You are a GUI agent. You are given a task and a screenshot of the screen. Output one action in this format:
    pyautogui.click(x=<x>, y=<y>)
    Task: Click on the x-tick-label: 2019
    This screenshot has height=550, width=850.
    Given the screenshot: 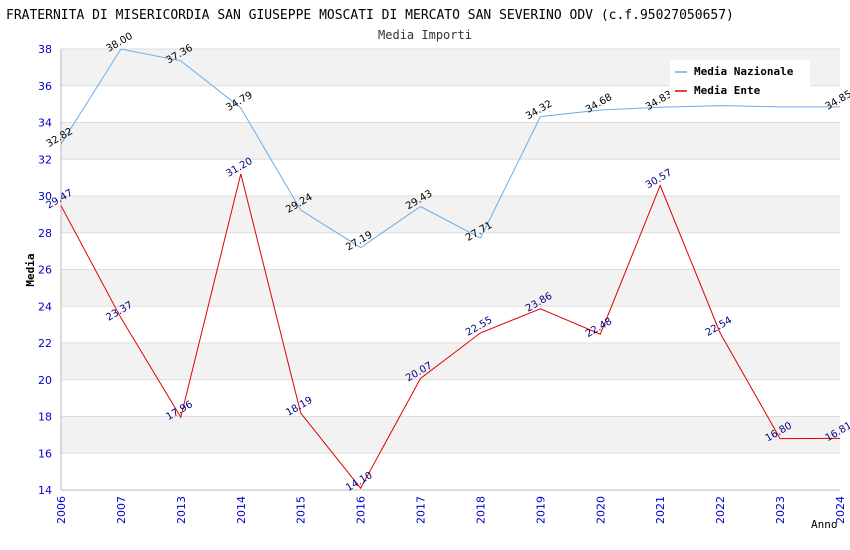 What is the action you would take?
    pyautogui.click(x=540, y=510)
    